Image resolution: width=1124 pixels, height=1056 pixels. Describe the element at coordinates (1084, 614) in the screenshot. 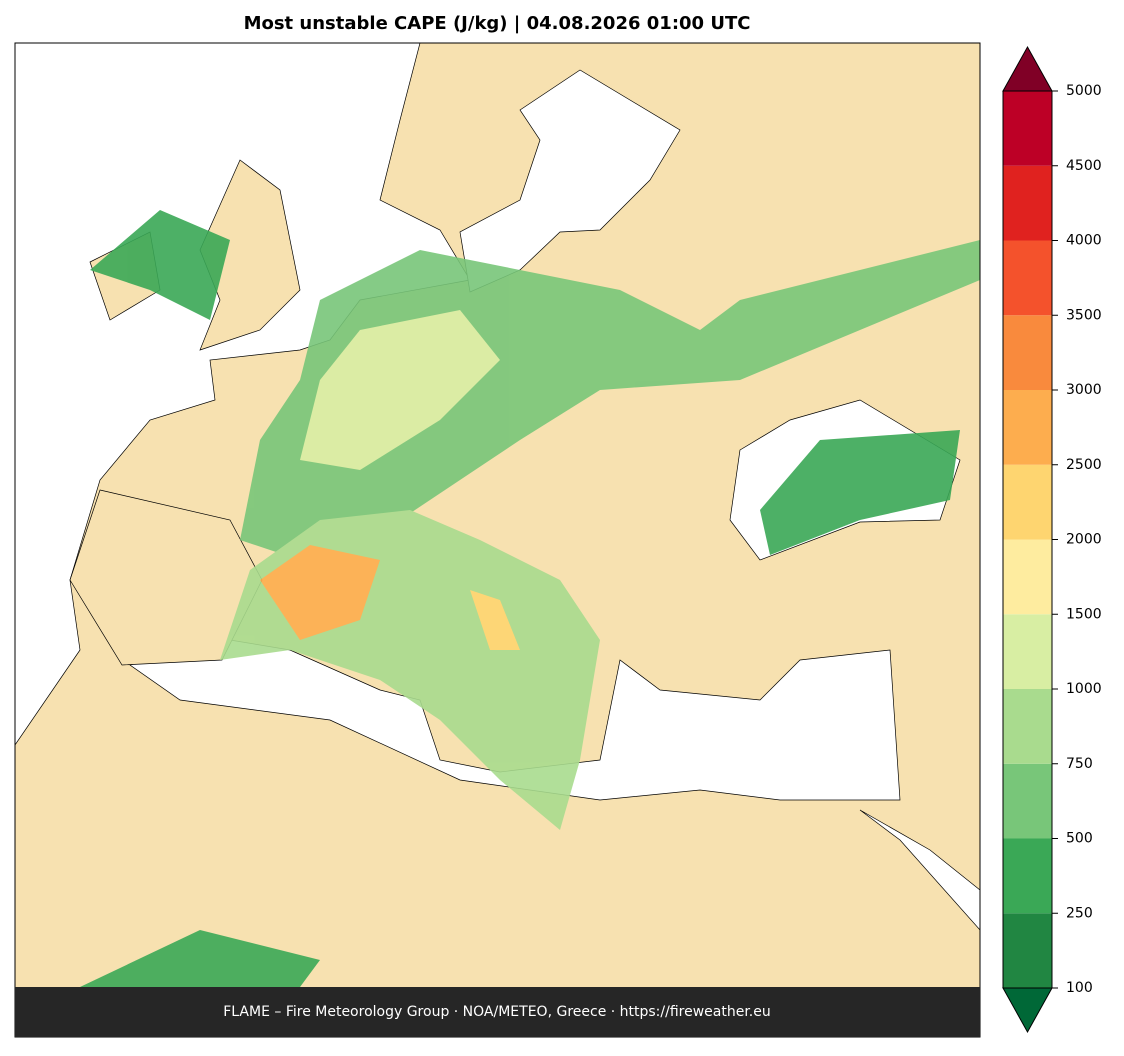

I see `colorbar-tick-label: 1500` at that location.